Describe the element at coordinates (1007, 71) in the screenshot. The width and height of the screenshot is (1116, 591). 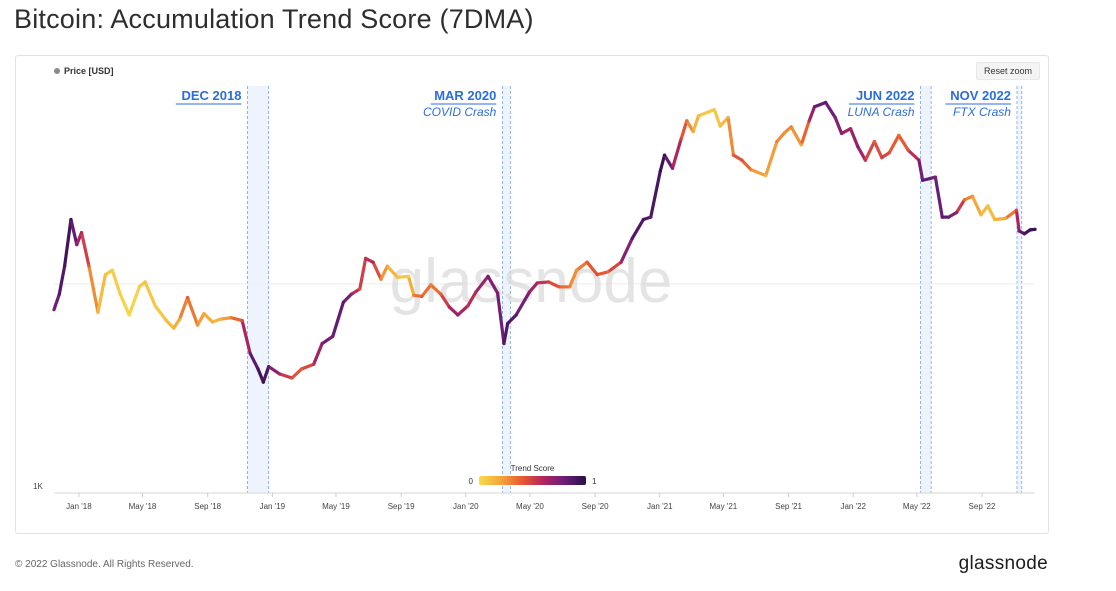
I see `reset-zoom-button: Reset zoom` at that location.